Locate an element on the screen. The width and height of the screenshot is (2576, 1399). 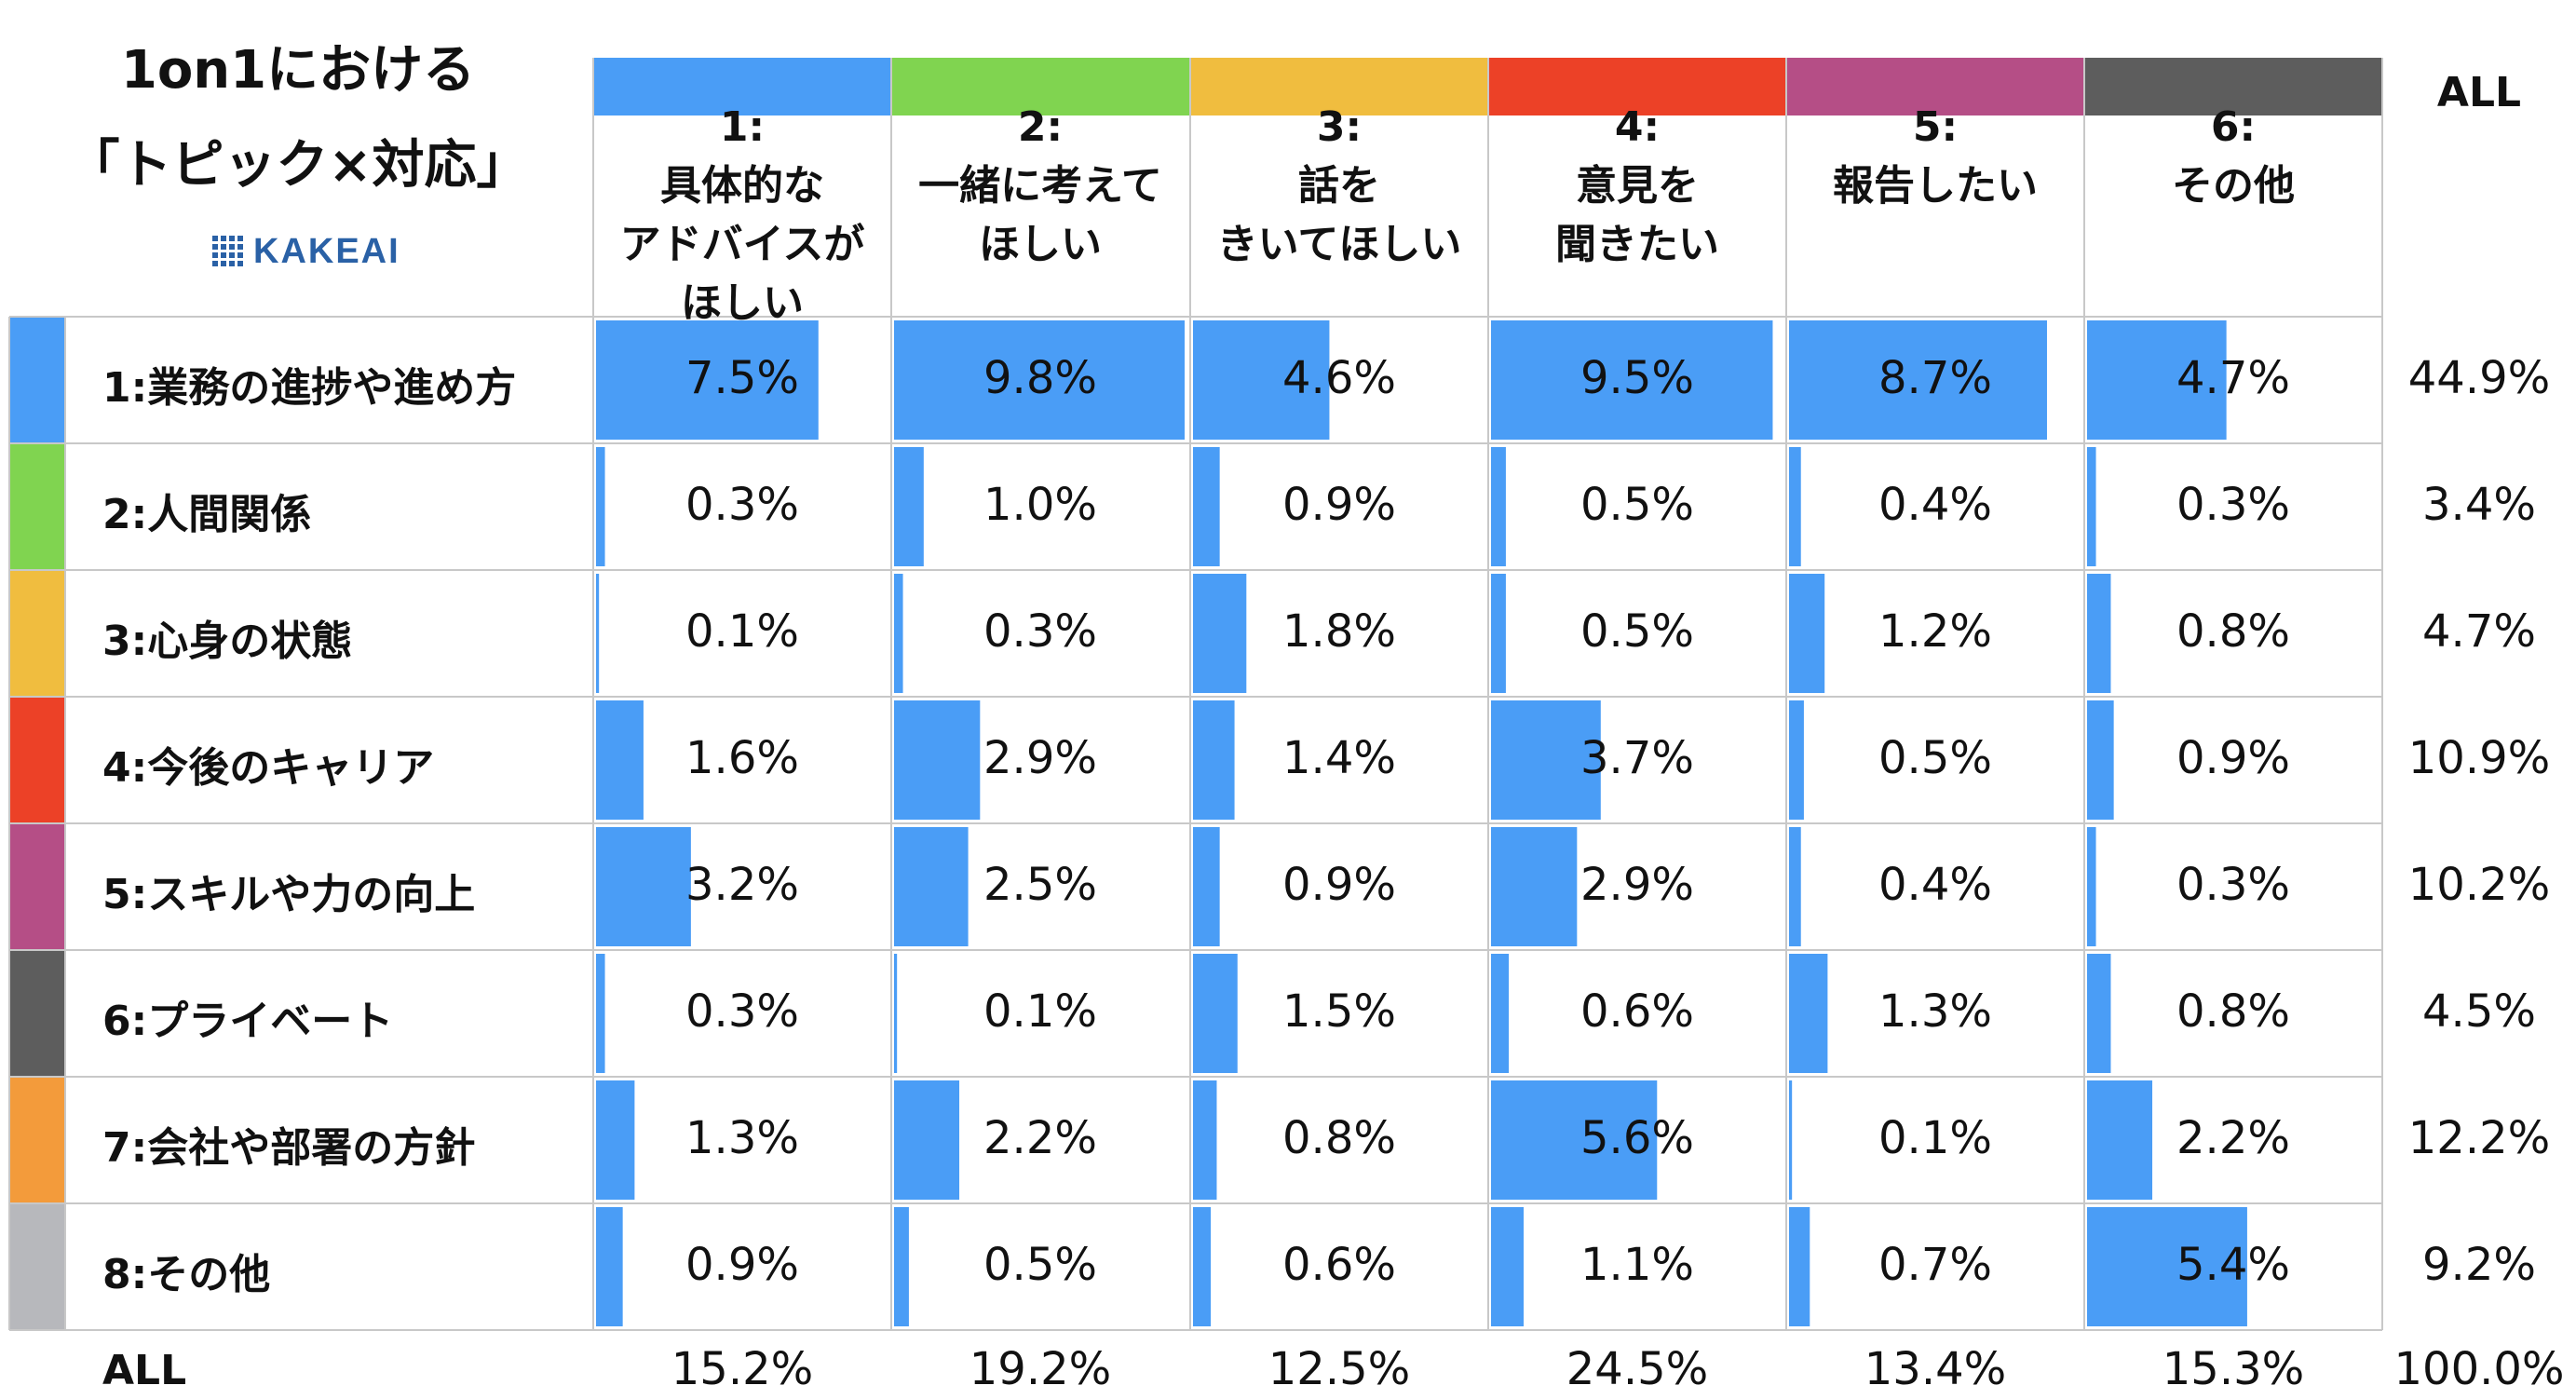
column-header-line: 4: is located at coordinates (1637, 127).